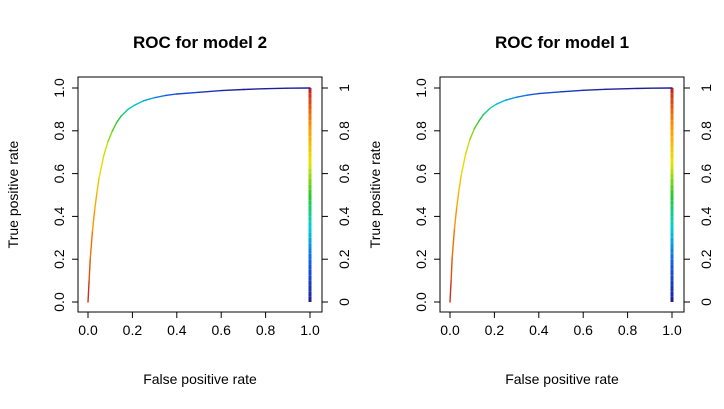 The width and height of the screenshot is (724, 409). Describe the element at coordinates (562, 42) in the screenshot. I see `chart-title: ROC for model 1` at that location.